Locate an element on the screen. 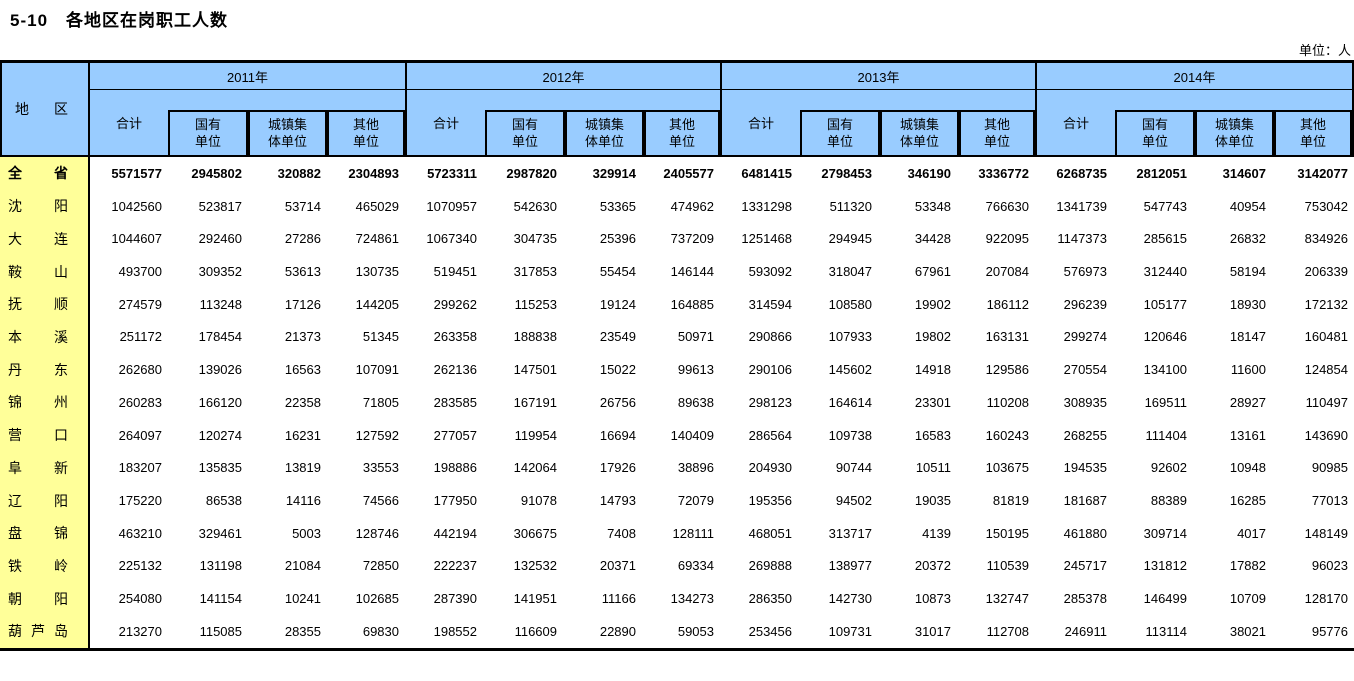  value-cell-朝阳-2011-urban-collective-units: 10241 is located at coordinates (302, 599).